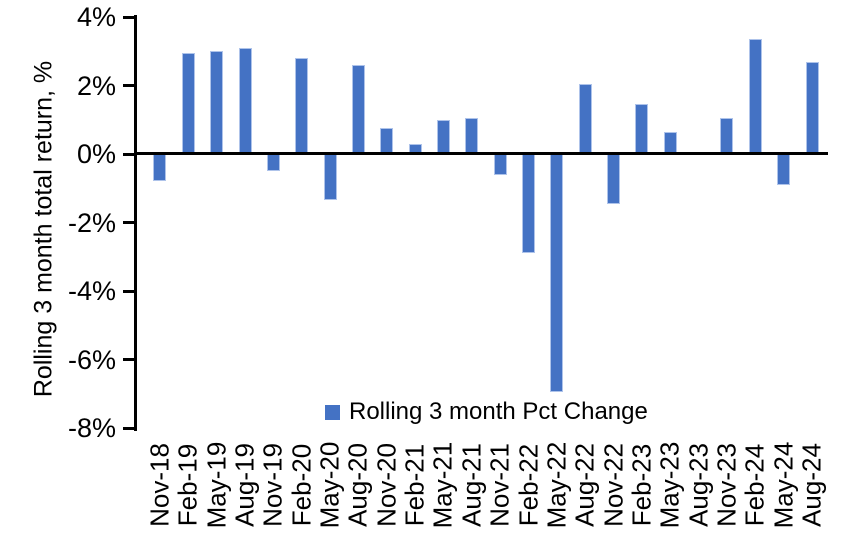 The width and height of the screenshot is (852, 539). Describe the element at coordinates (698, 485) in the screenshot. I see `x-axis-label: Aug-23` at that location.